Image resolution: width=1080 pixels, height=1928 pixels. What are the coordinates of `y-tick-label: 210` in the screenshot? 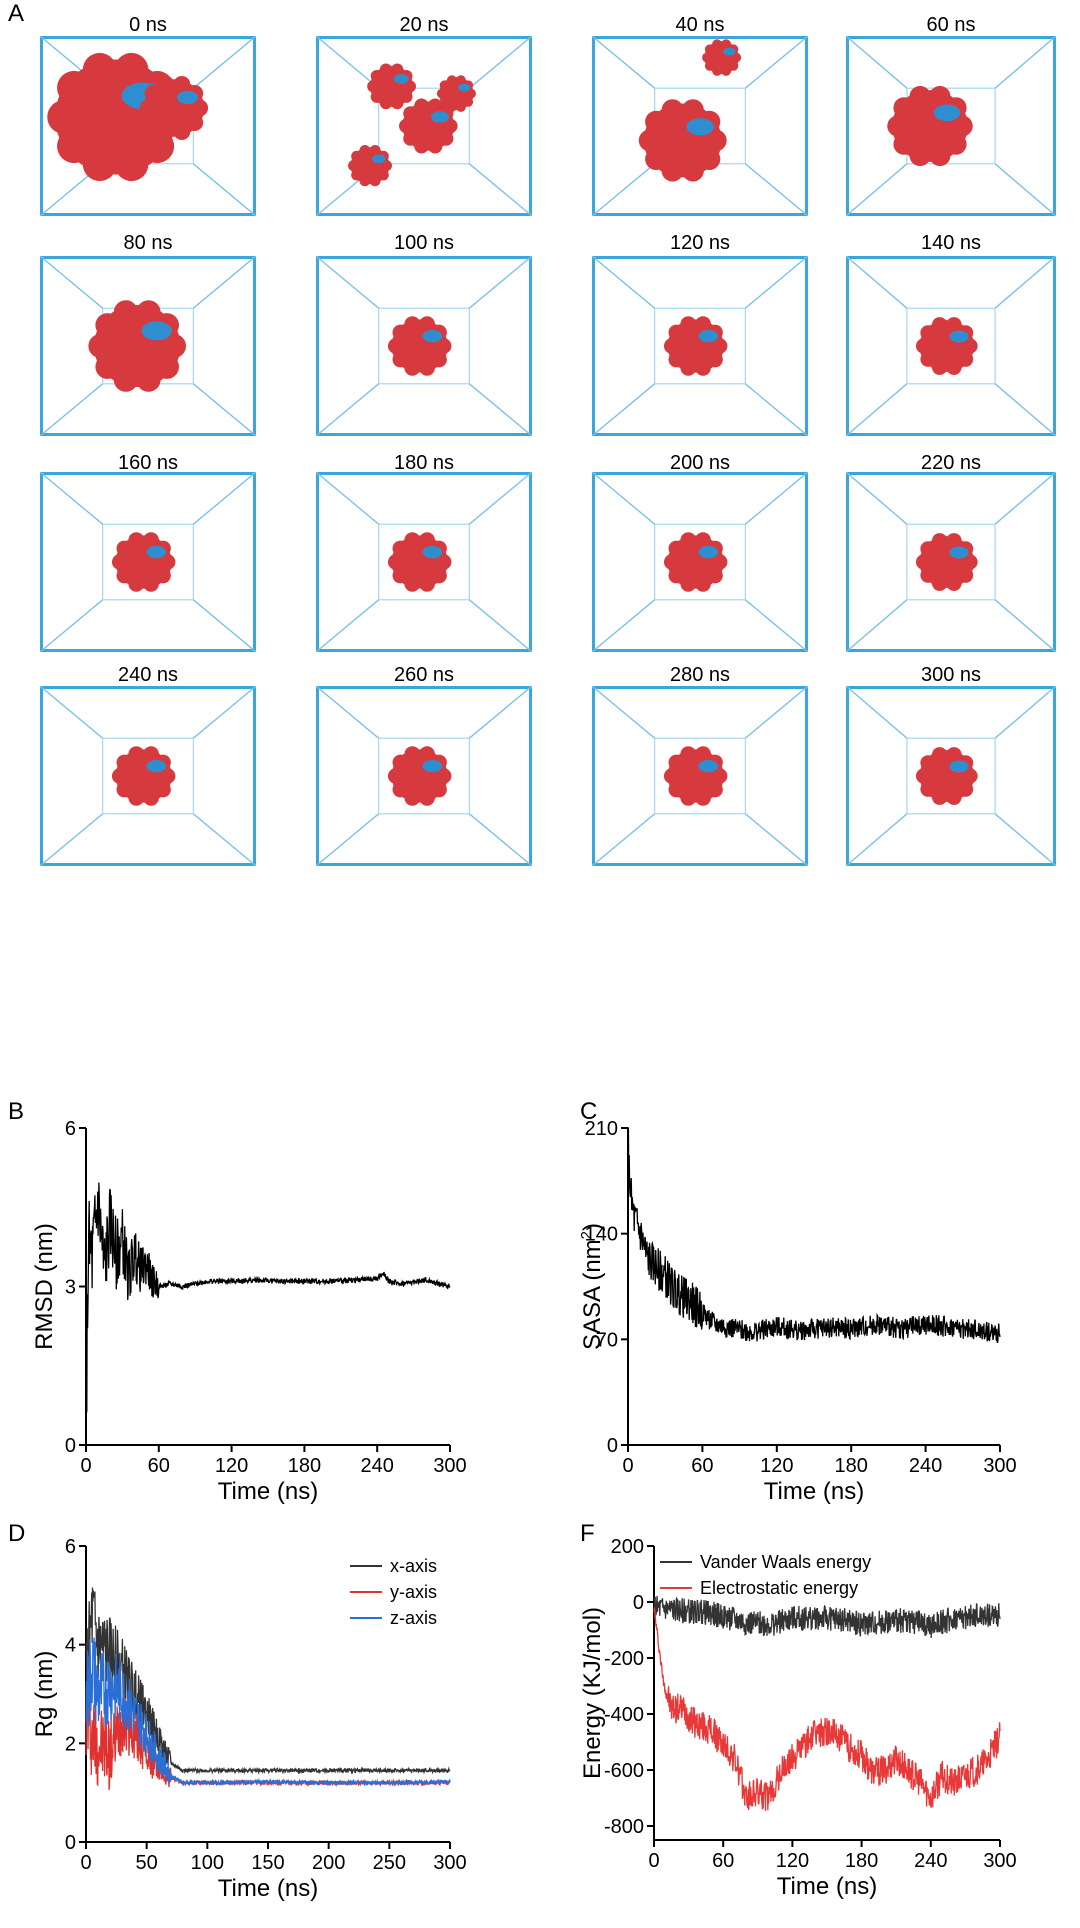 It's located at (601, 1129).